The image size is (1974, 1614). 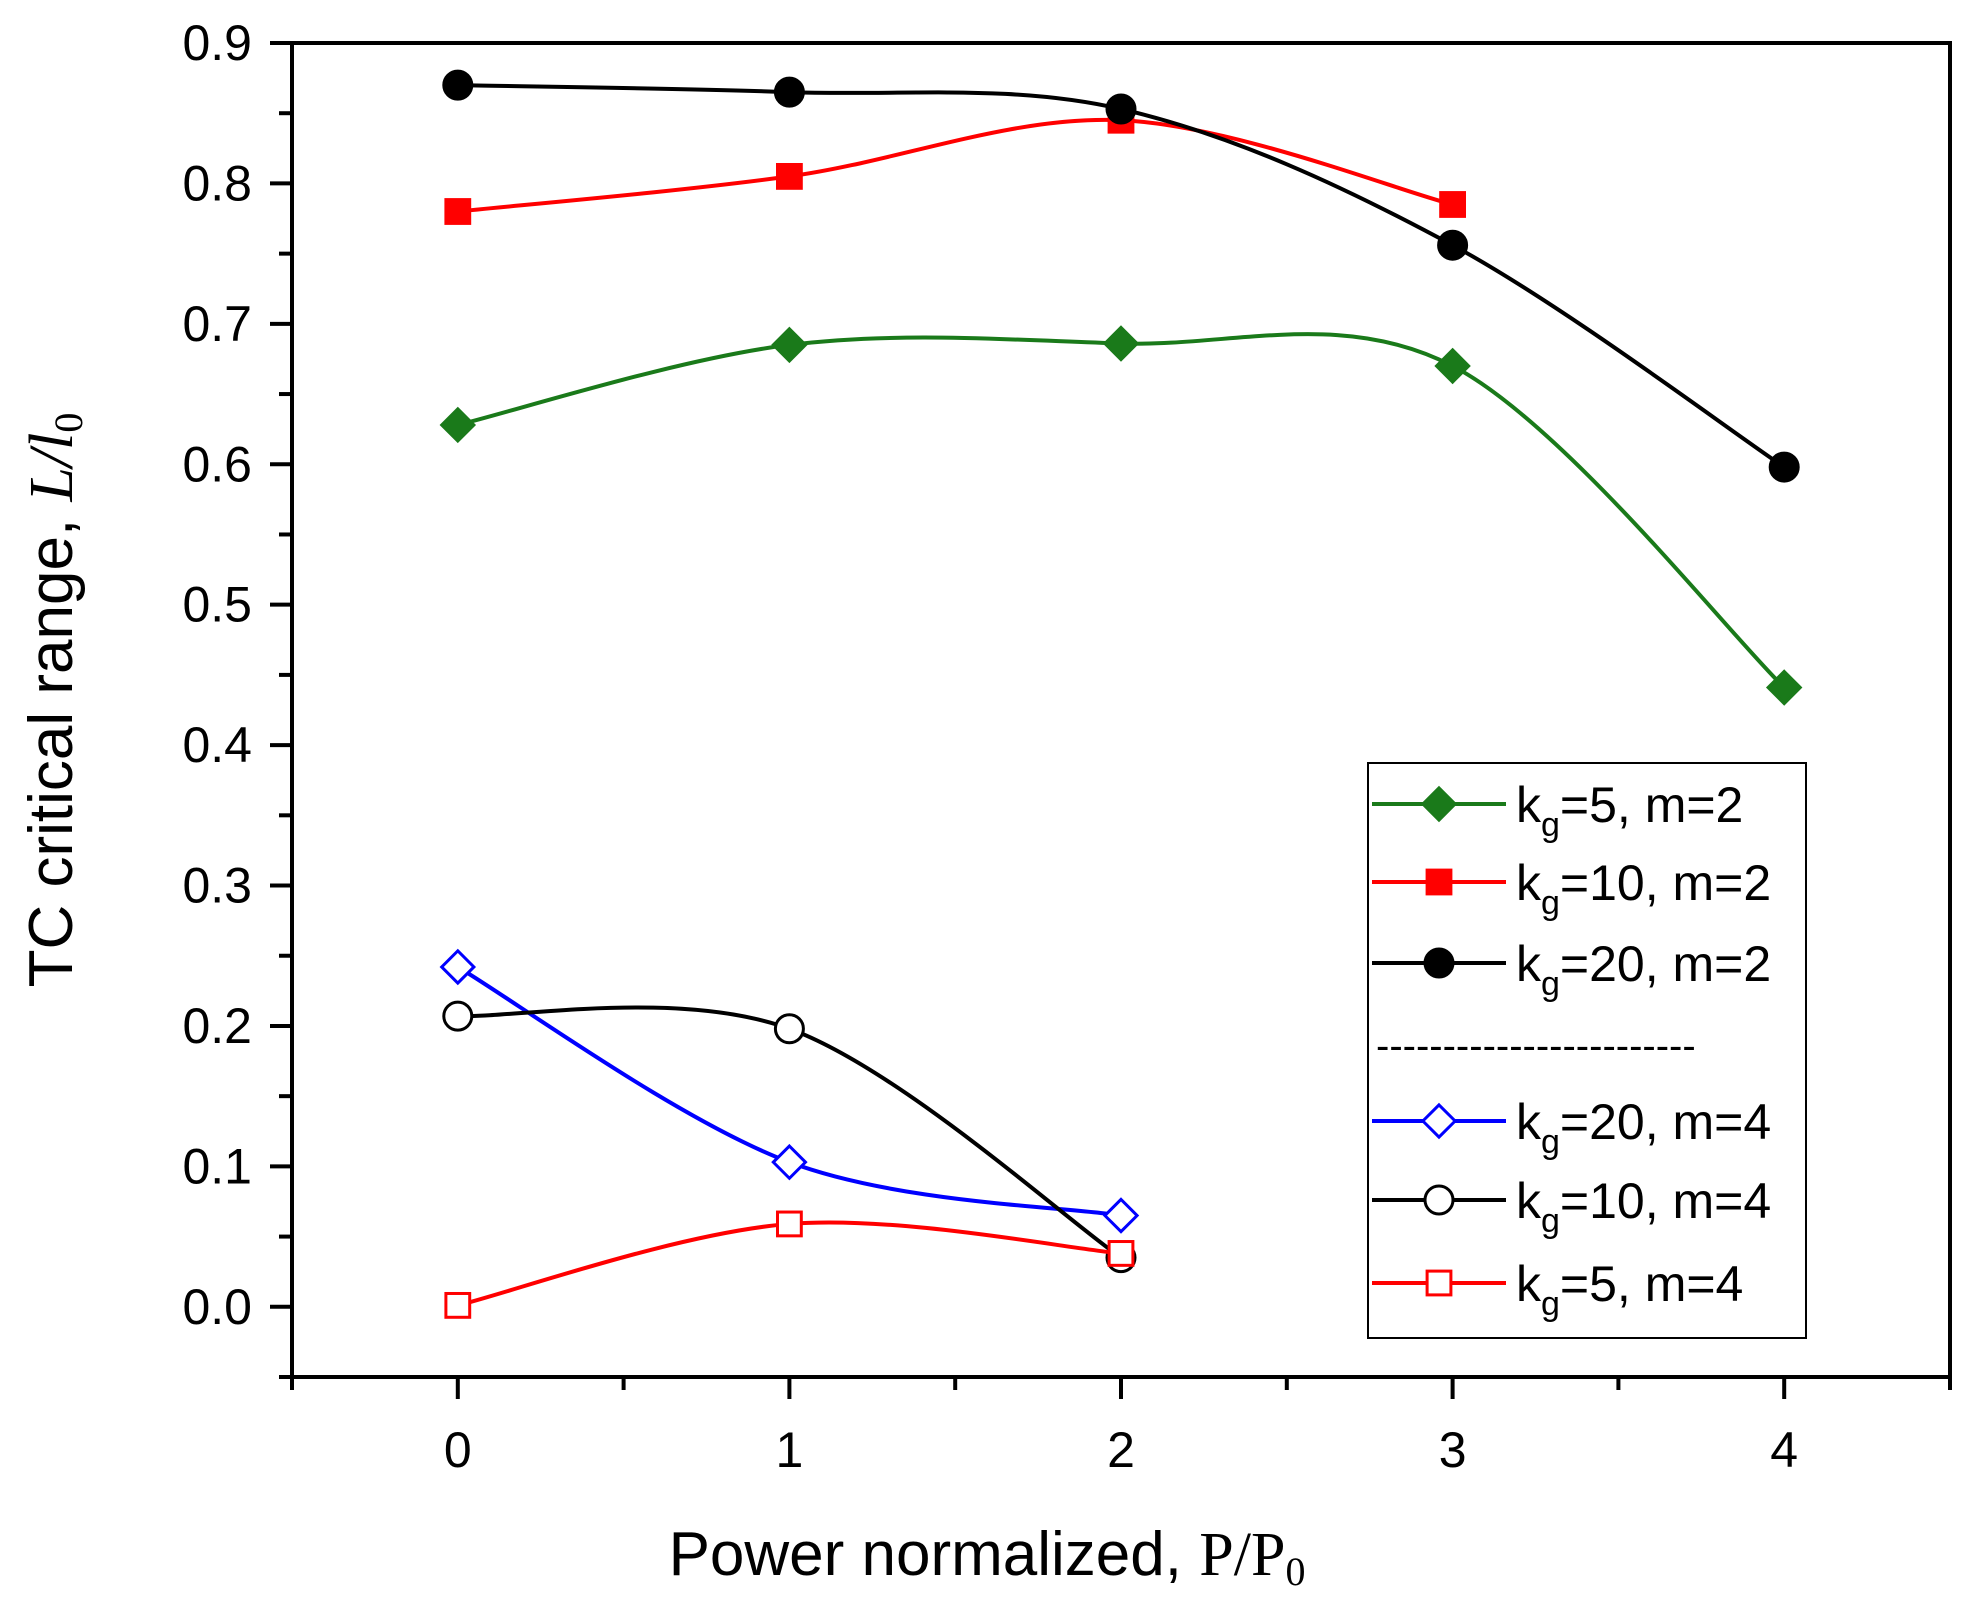 I want to click on legend-label: kg=10, m=2, so click(x=1643, y=888).